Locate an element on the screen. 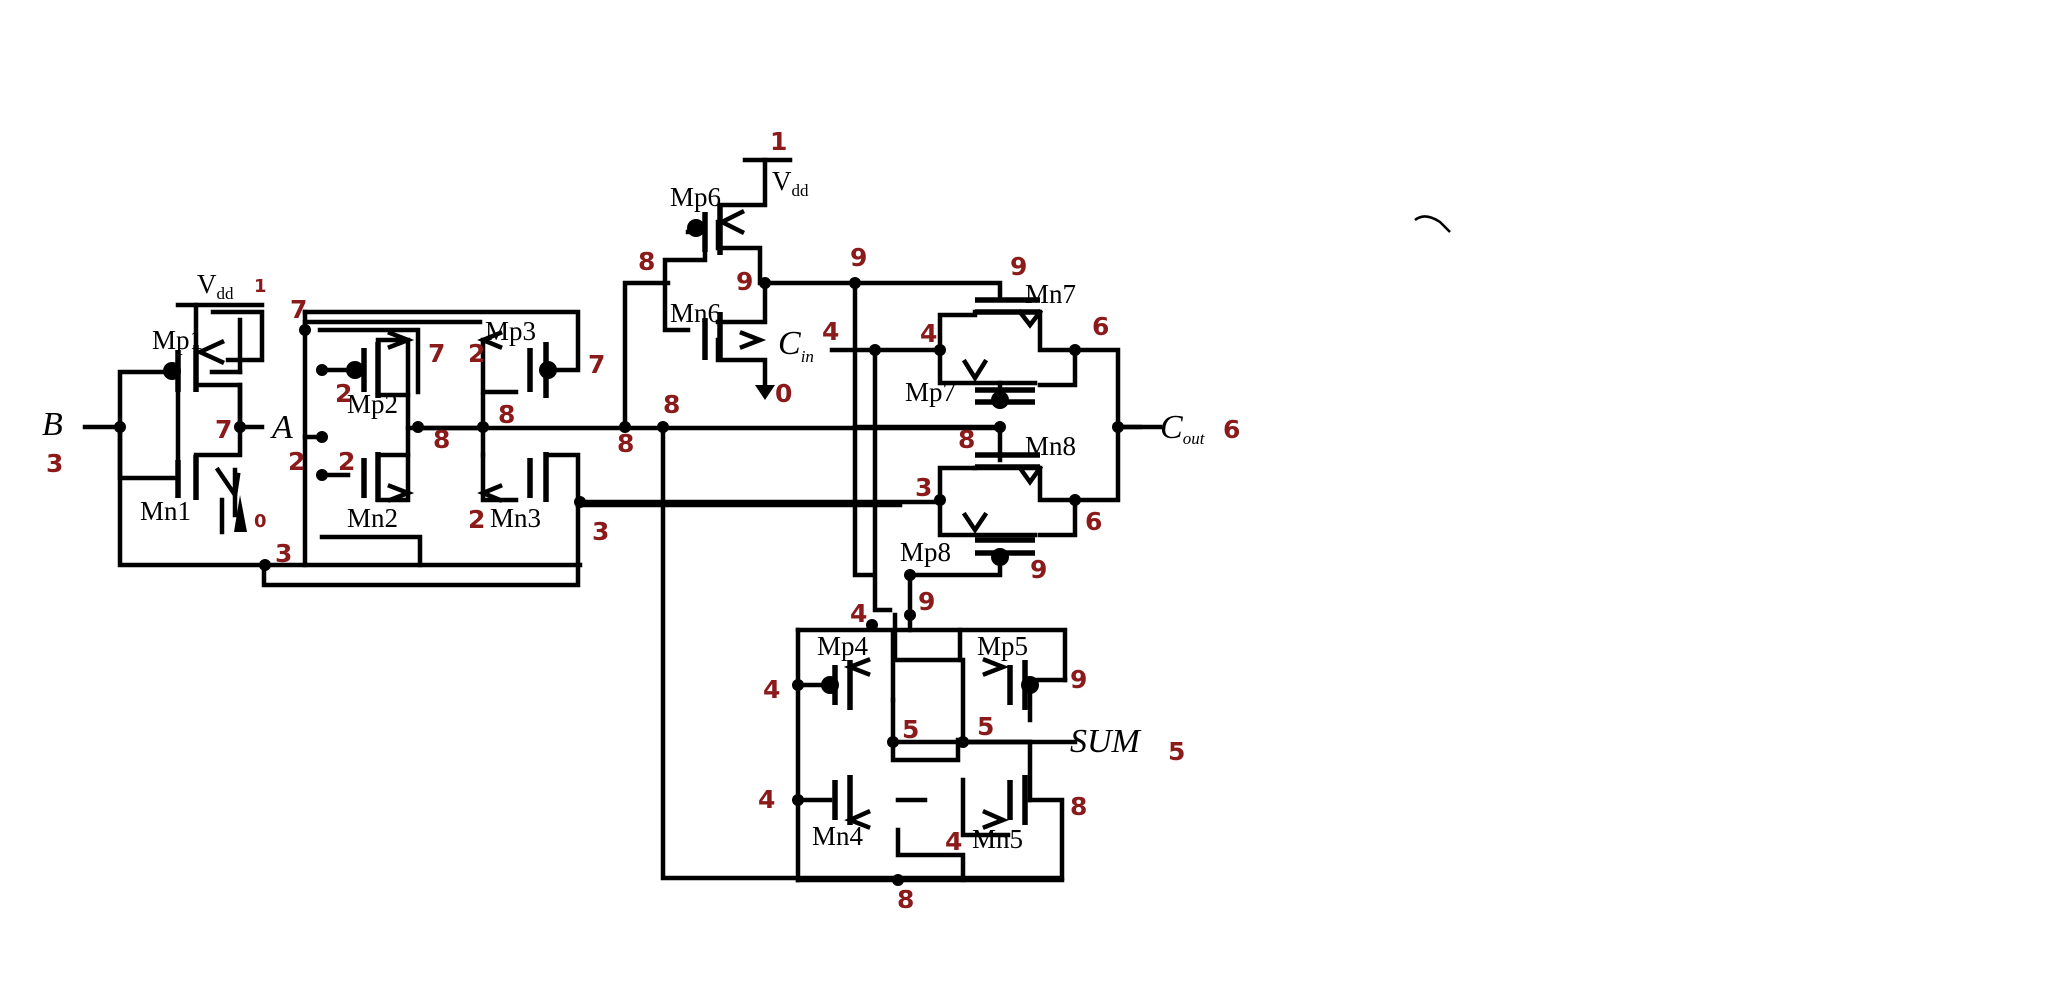 This screenshot has width=2072, height=992. vdd-top: Vdd is located at coordinates (790, 183).